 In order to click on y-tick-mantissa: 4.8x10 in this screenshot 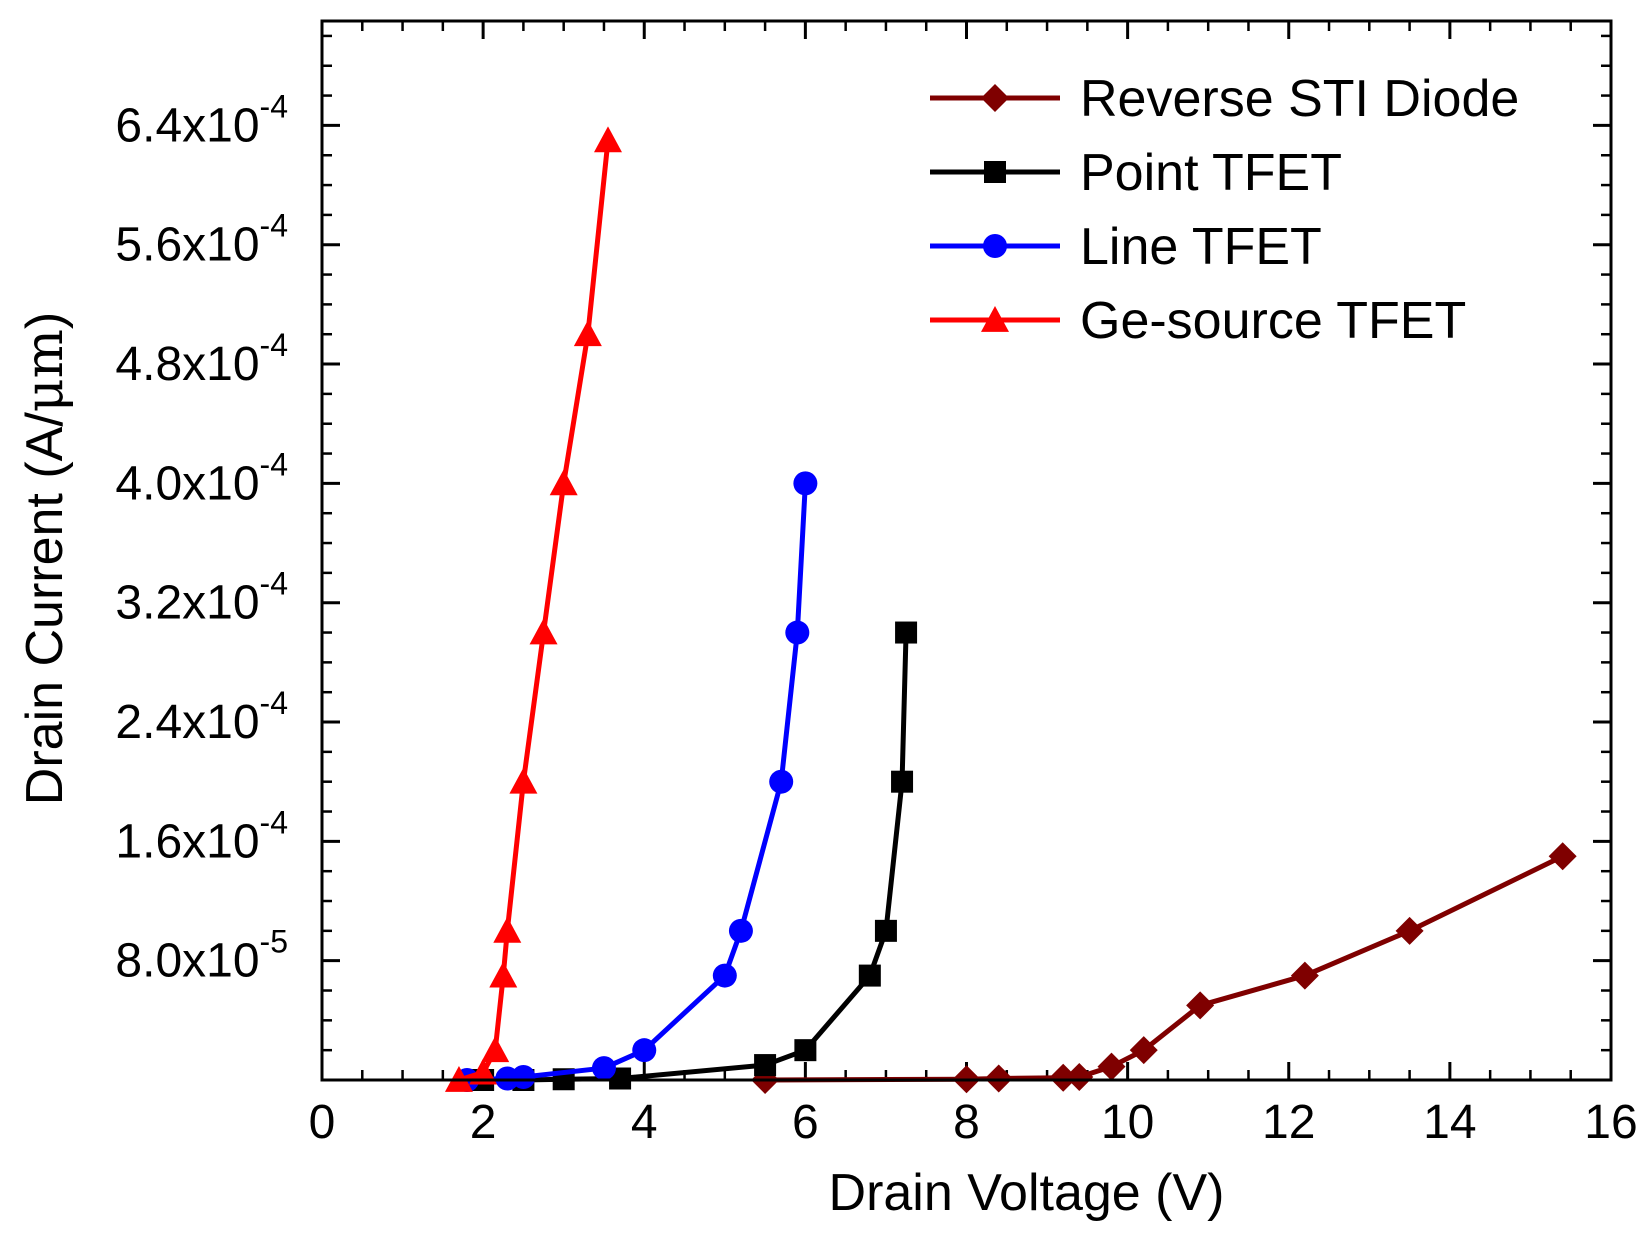, I will do `click(187, 364)`.